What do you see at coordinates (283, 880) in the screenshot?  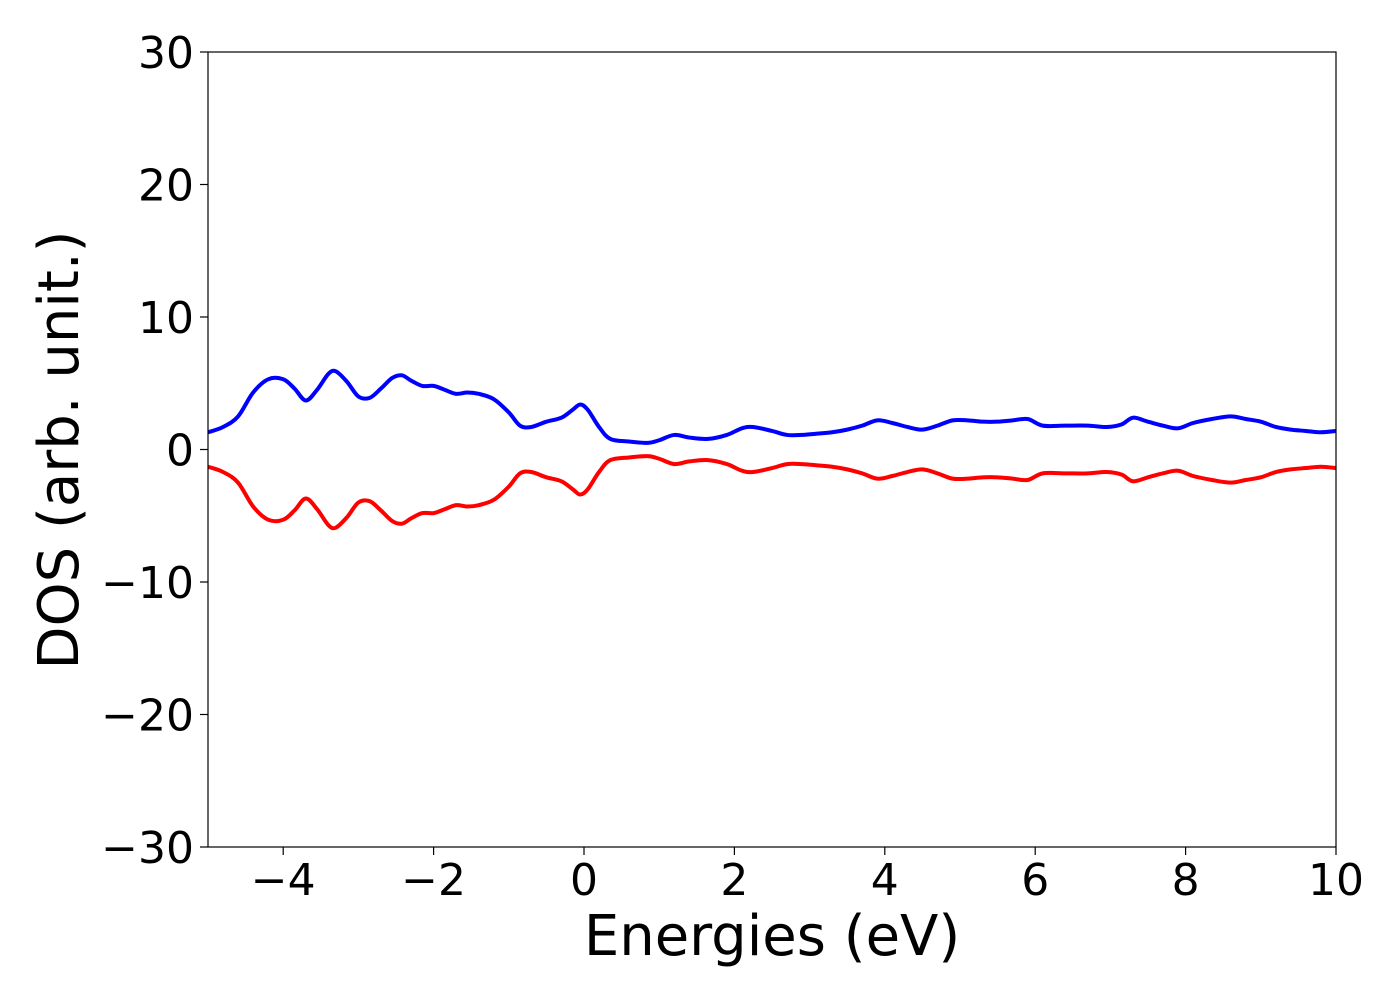 I see `x-tick-label: −4` at bounding box center [283, 880].